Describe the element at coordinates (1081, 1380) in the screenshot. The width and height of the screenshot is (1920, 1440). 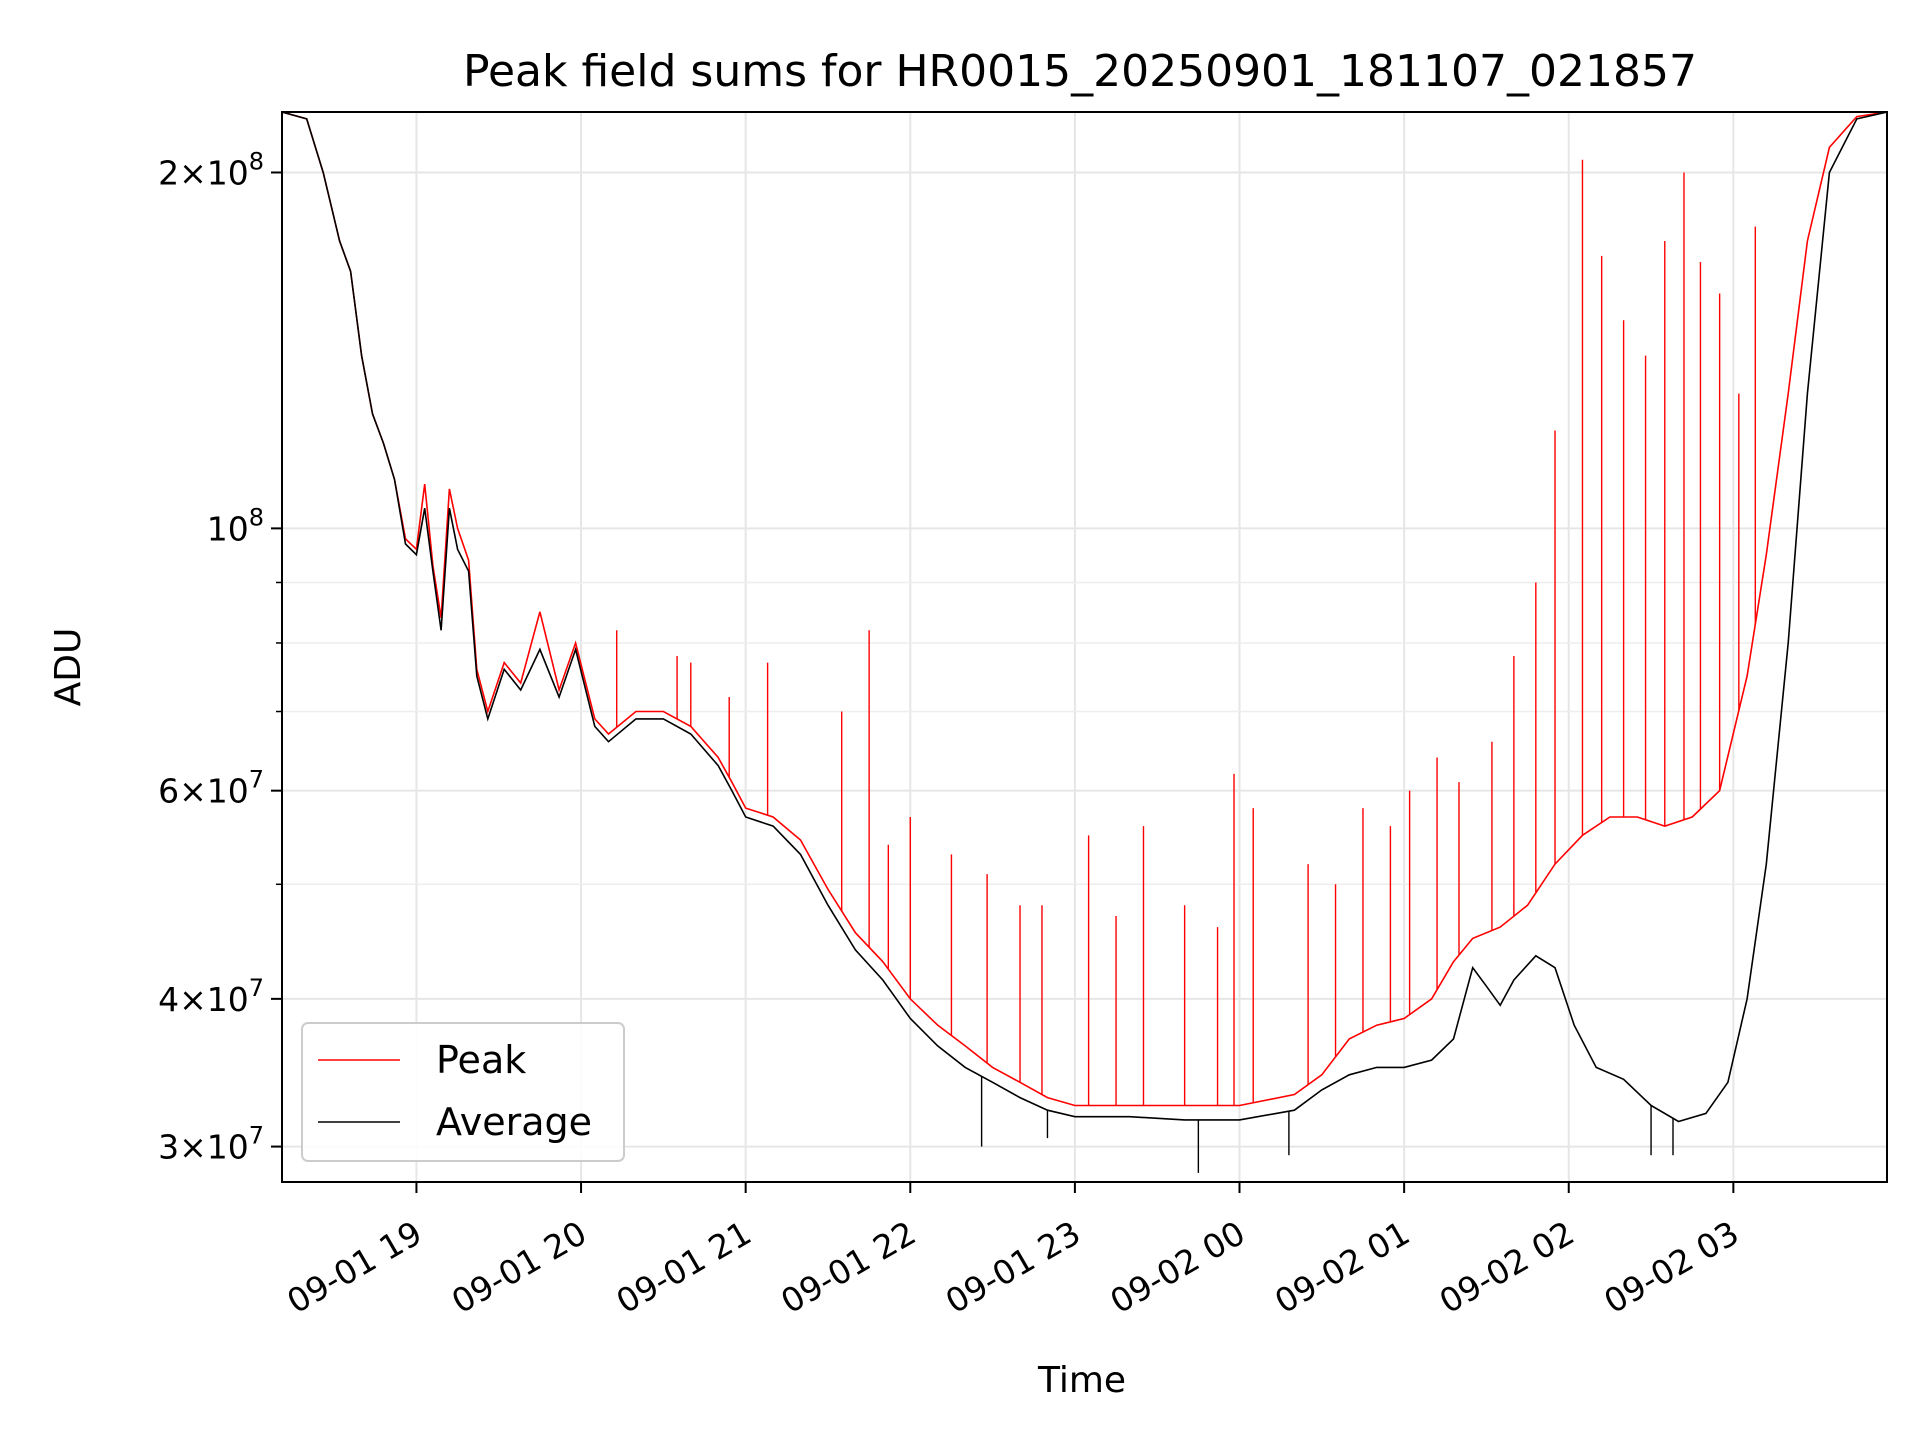
I see `x-axis-label: Time` at that location.